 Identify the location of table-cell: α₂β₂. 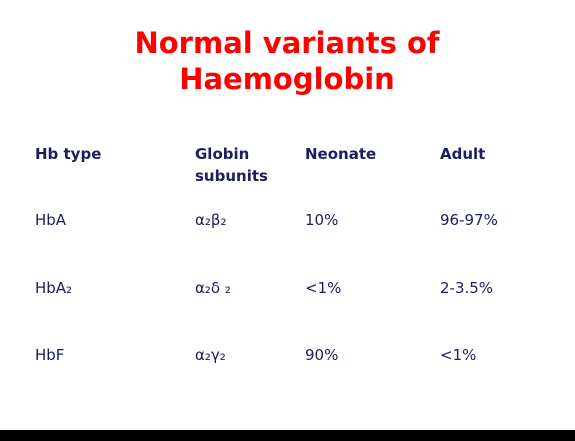
(211, 220).